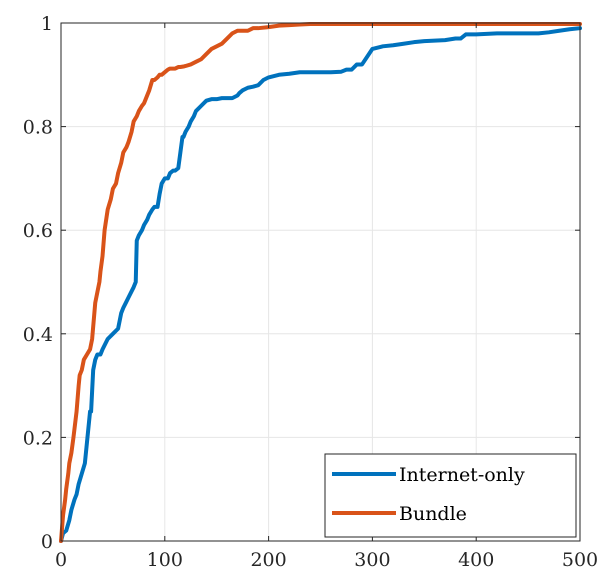 This screenshot has width=602, height=575. I want to click on x-tick-label: 100, so click(165, 560).